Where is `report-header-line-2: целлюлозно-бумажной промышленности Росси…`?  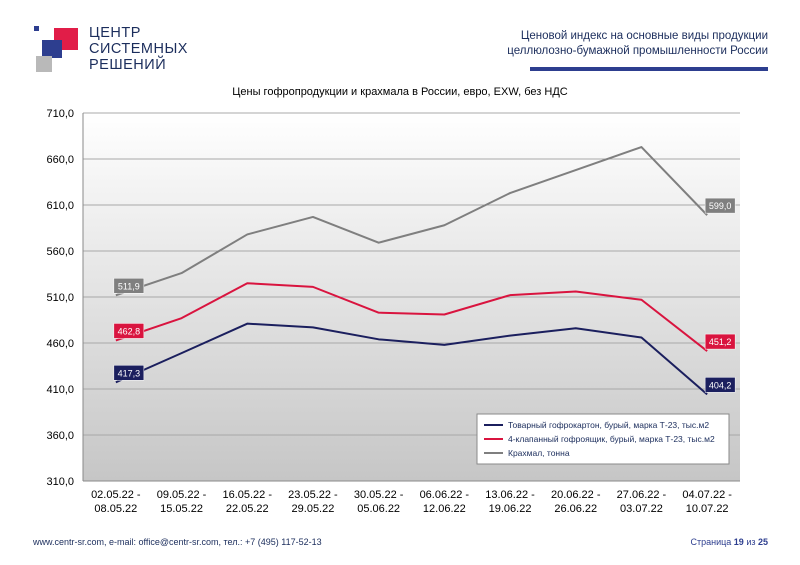
report-header-line-2: целлюлозно-бумажной промышленности Росси… is located at coordinates (637, 51).